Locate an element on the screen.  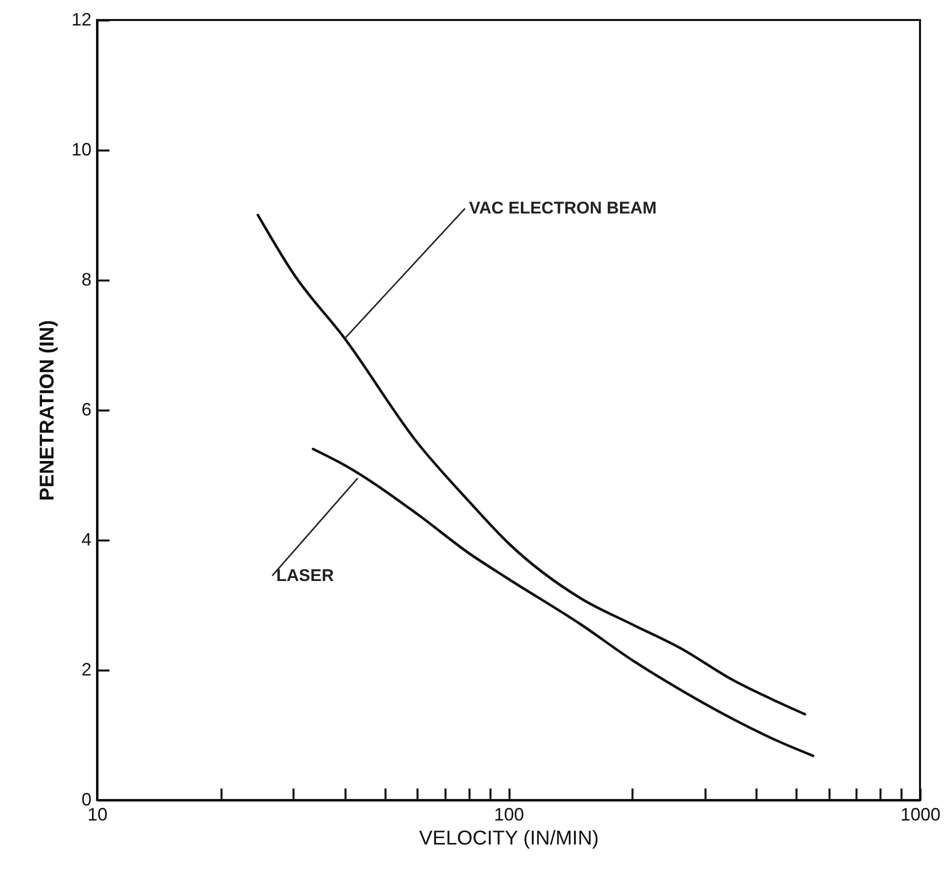
y-tick-label: 8 is located at coordinates (86, 280).